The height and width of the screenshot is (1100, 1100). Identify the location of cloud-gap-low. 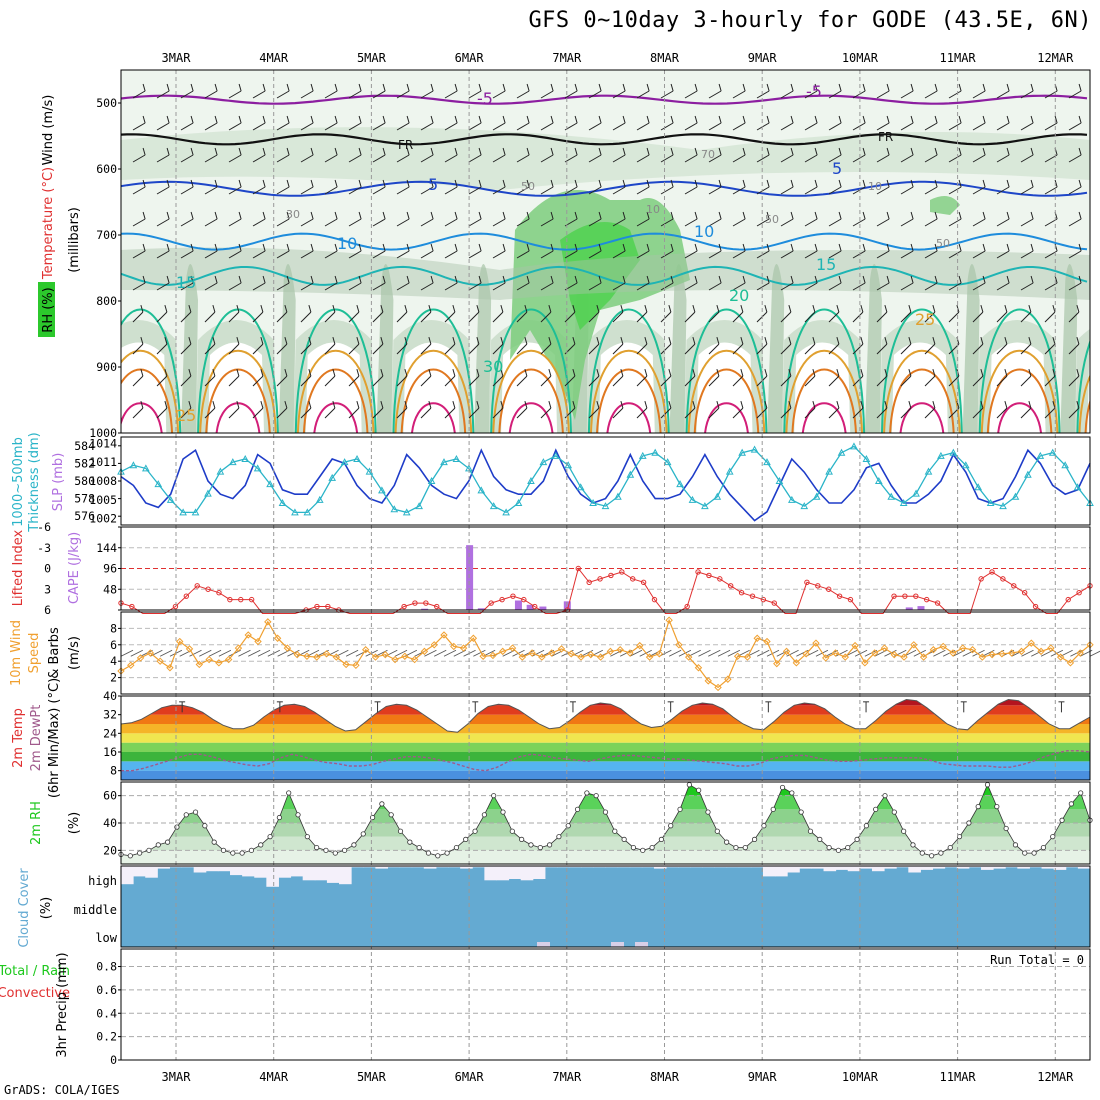
(641, 944).